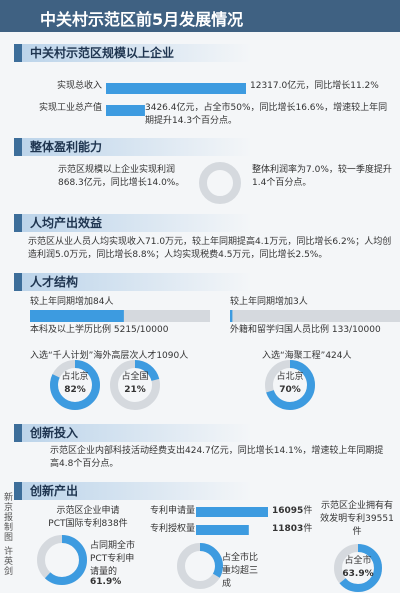 The height and width of the screenshot is (593, 400). I want to click on ring-value: 21%, so click(135, 390).